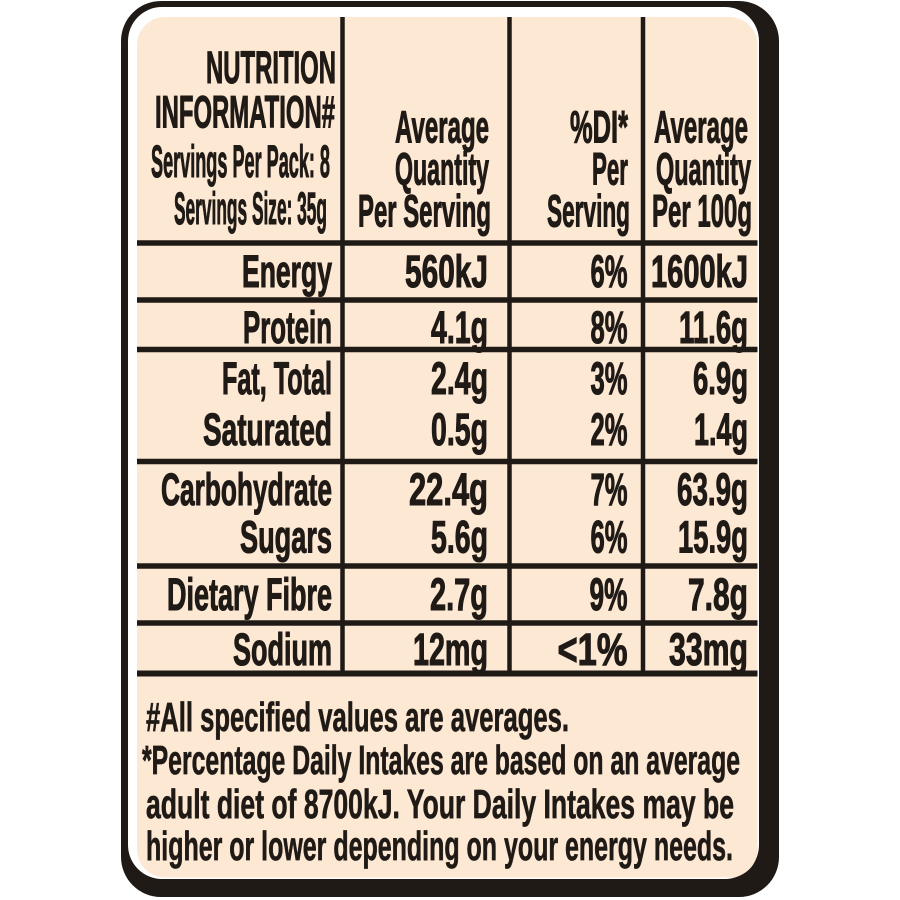  Describe the element at coordinates (721, 429) in the screenshot. I see `svg-text: 1.4g` at that location.